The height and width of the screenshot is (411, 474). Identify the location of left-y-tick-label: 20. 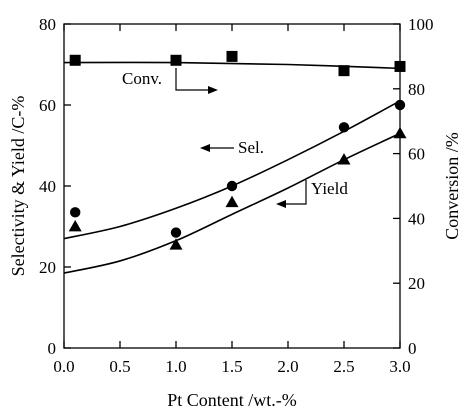
(47, 267).